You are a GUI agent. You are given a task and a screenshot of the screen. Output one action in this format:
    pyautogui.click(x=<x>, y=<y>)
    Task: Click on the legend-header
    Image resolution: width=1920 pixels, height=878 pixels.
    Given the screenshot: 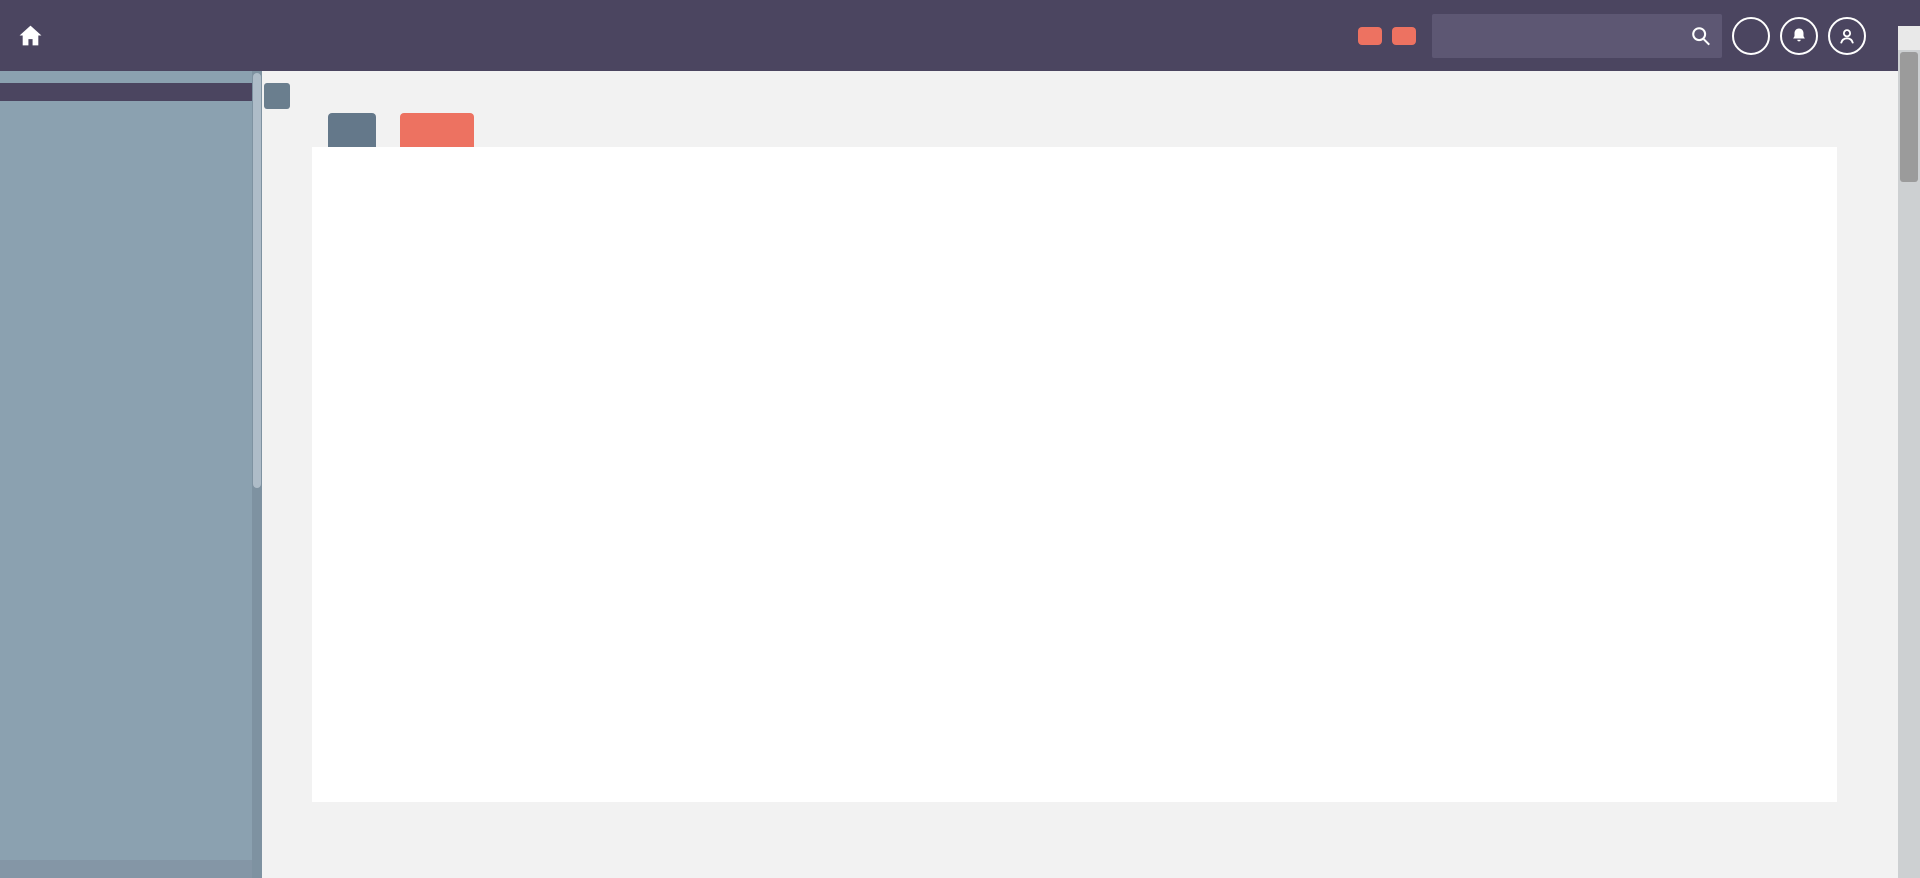 What is the action you would take?
    pyautogui.click(x=126, y=92)
    